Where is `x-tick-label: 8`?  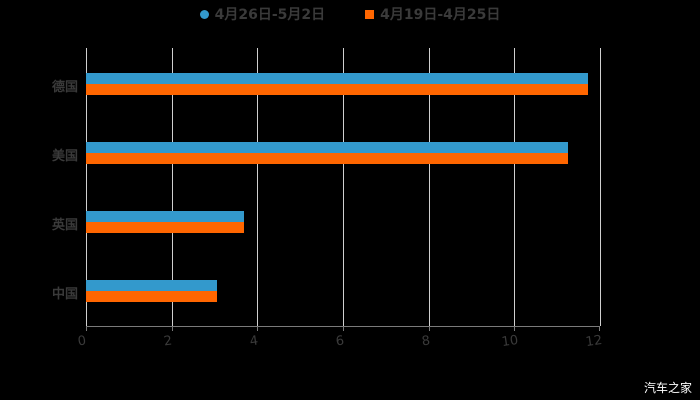
x-tick-label: 8 is located at coordinates (426, 341).